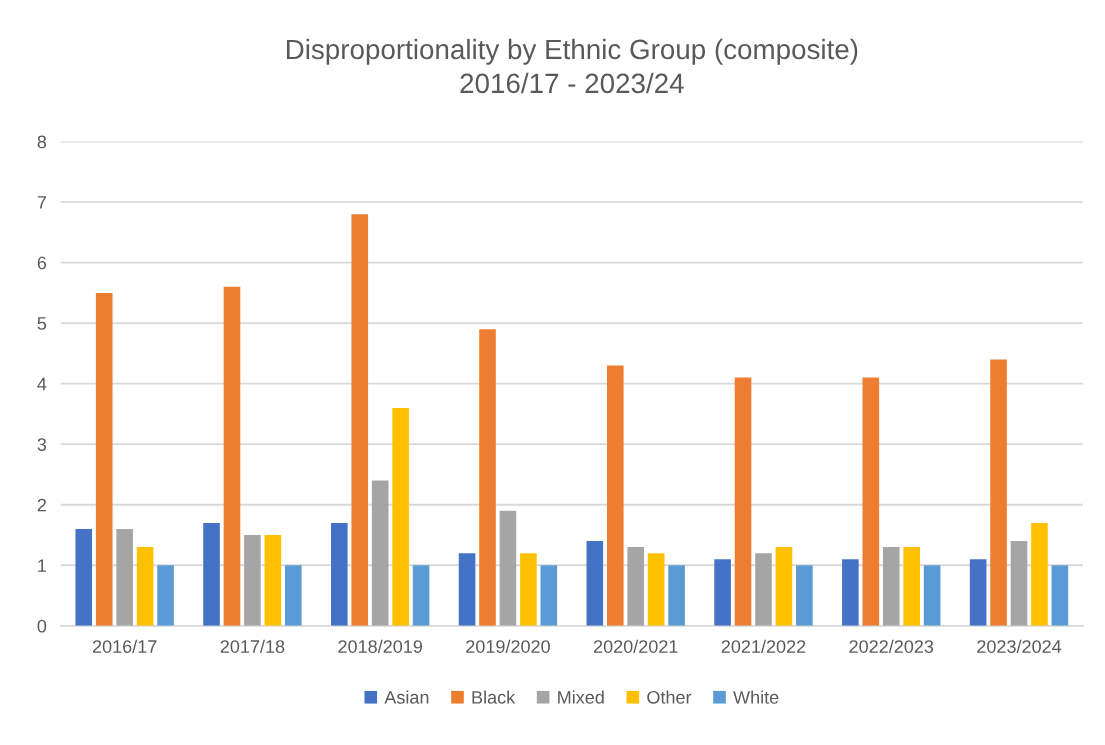 This screenshot has height=745, width=1105. Describe the element at coordinates (891, 646) in the screenshot. I see `x-tick-label: 2022/2023` at that location.